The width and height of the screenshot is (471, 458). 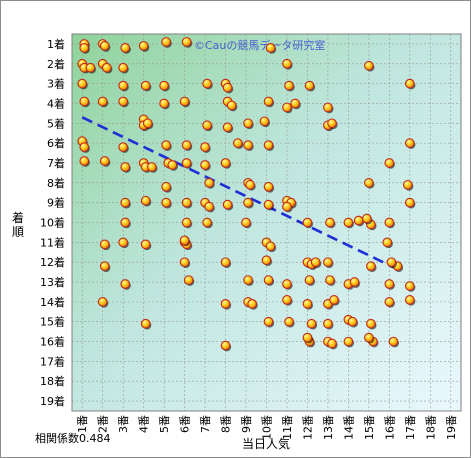 I want to click on y-tick-label: 8着, so click(x=56, y=183).